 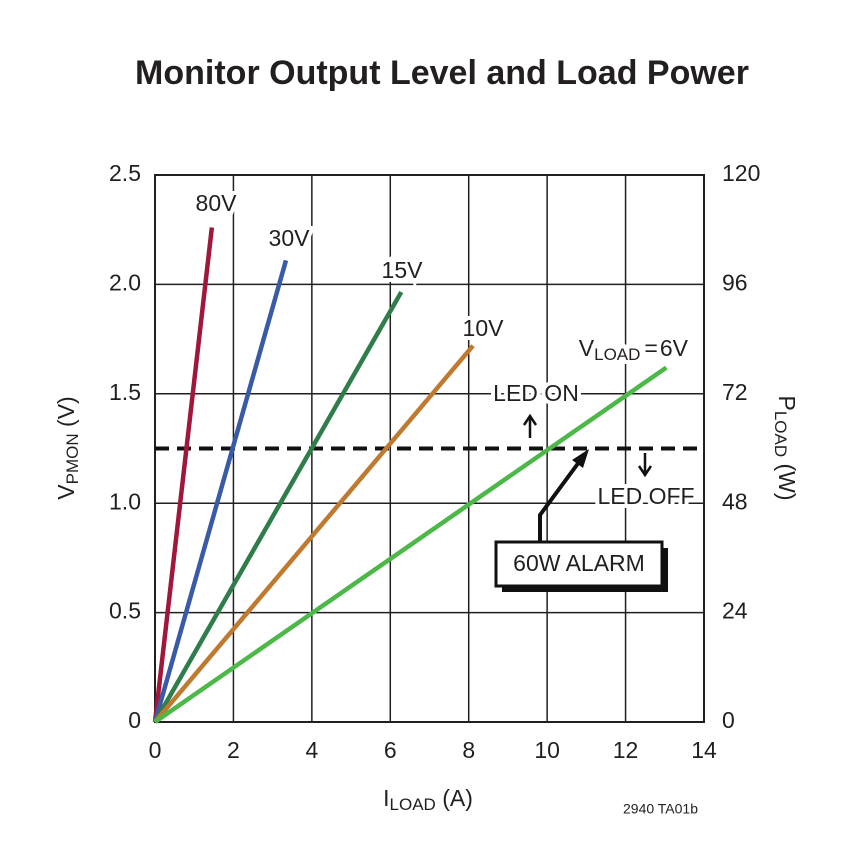 I want to click on y-tick-label: 2.0, so click(x=125, y=282).